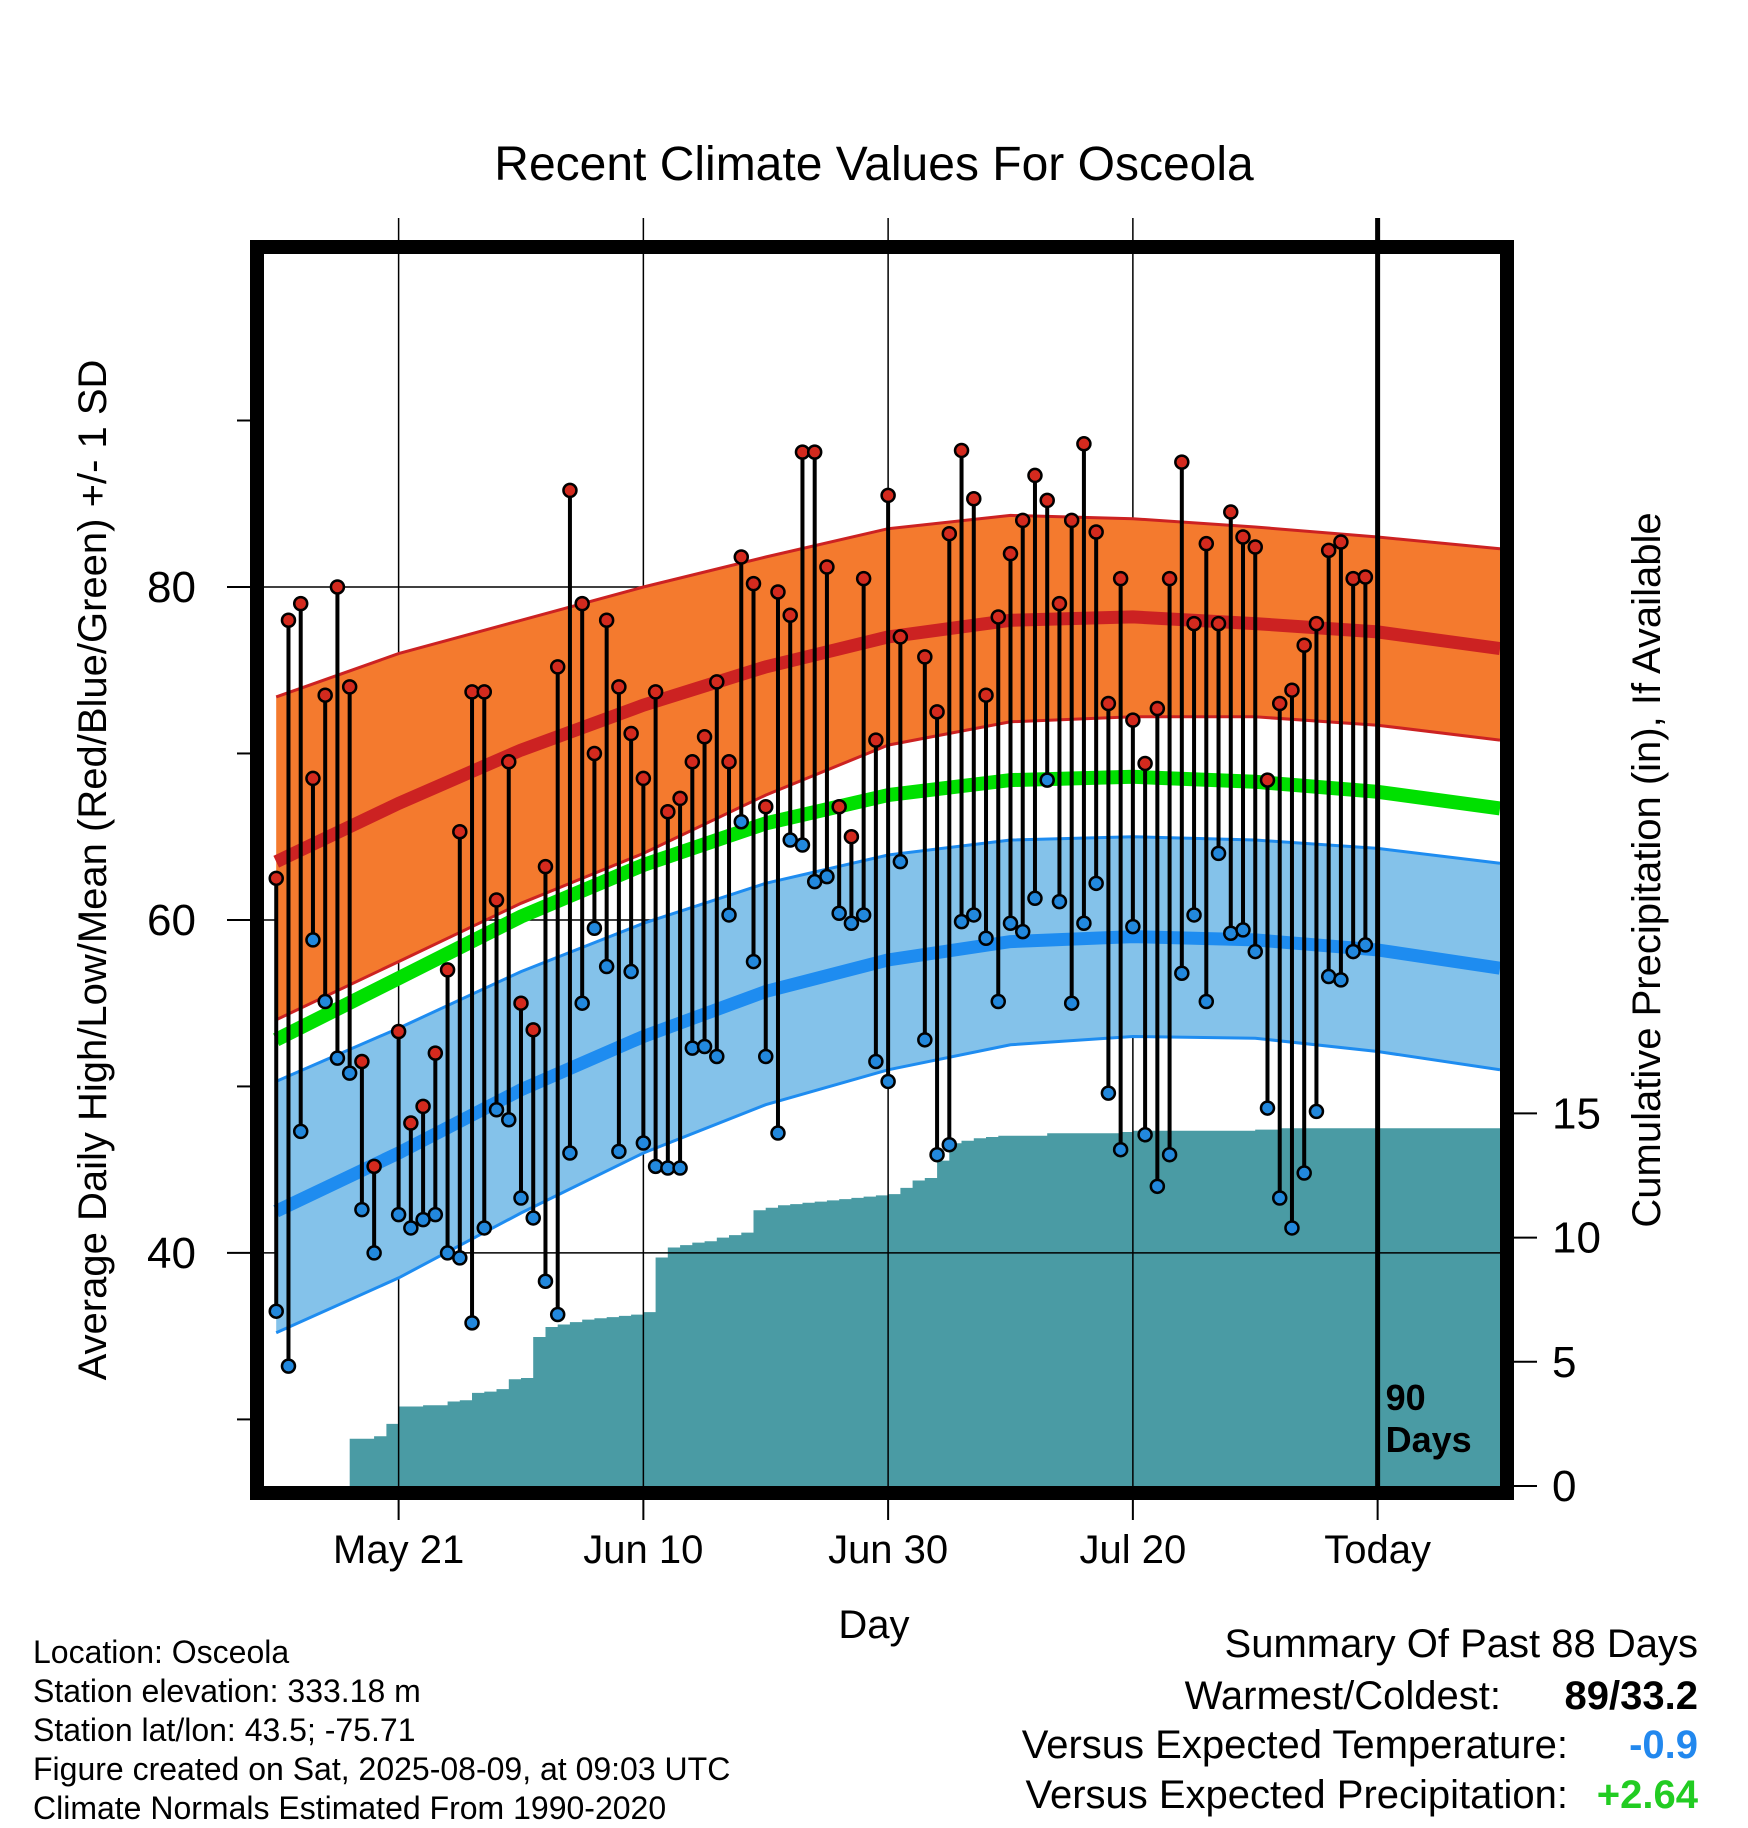 This screenshot has height=1828, width=1748. Describe the element at coordinates (1461, 1644) in the screenshot. I see `summary-title: Summary Of Past 88 Days` at that location.